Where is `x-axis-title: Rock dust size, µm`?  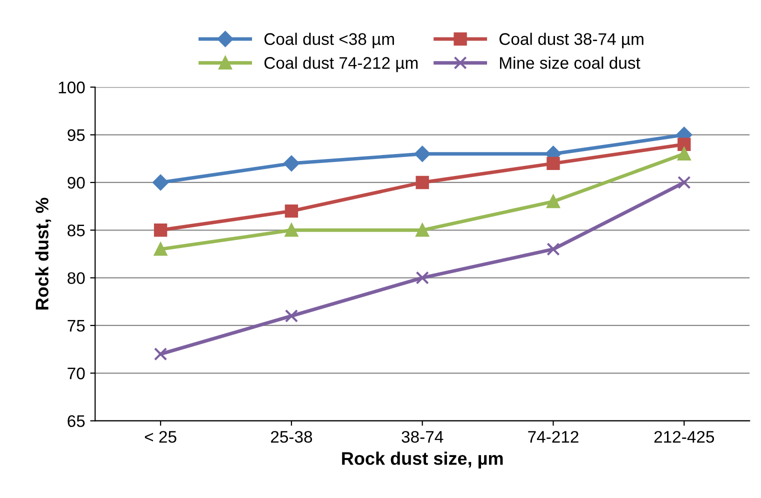 x-axis-title: Rock dust size, µm is located at coordinates (422, 460).